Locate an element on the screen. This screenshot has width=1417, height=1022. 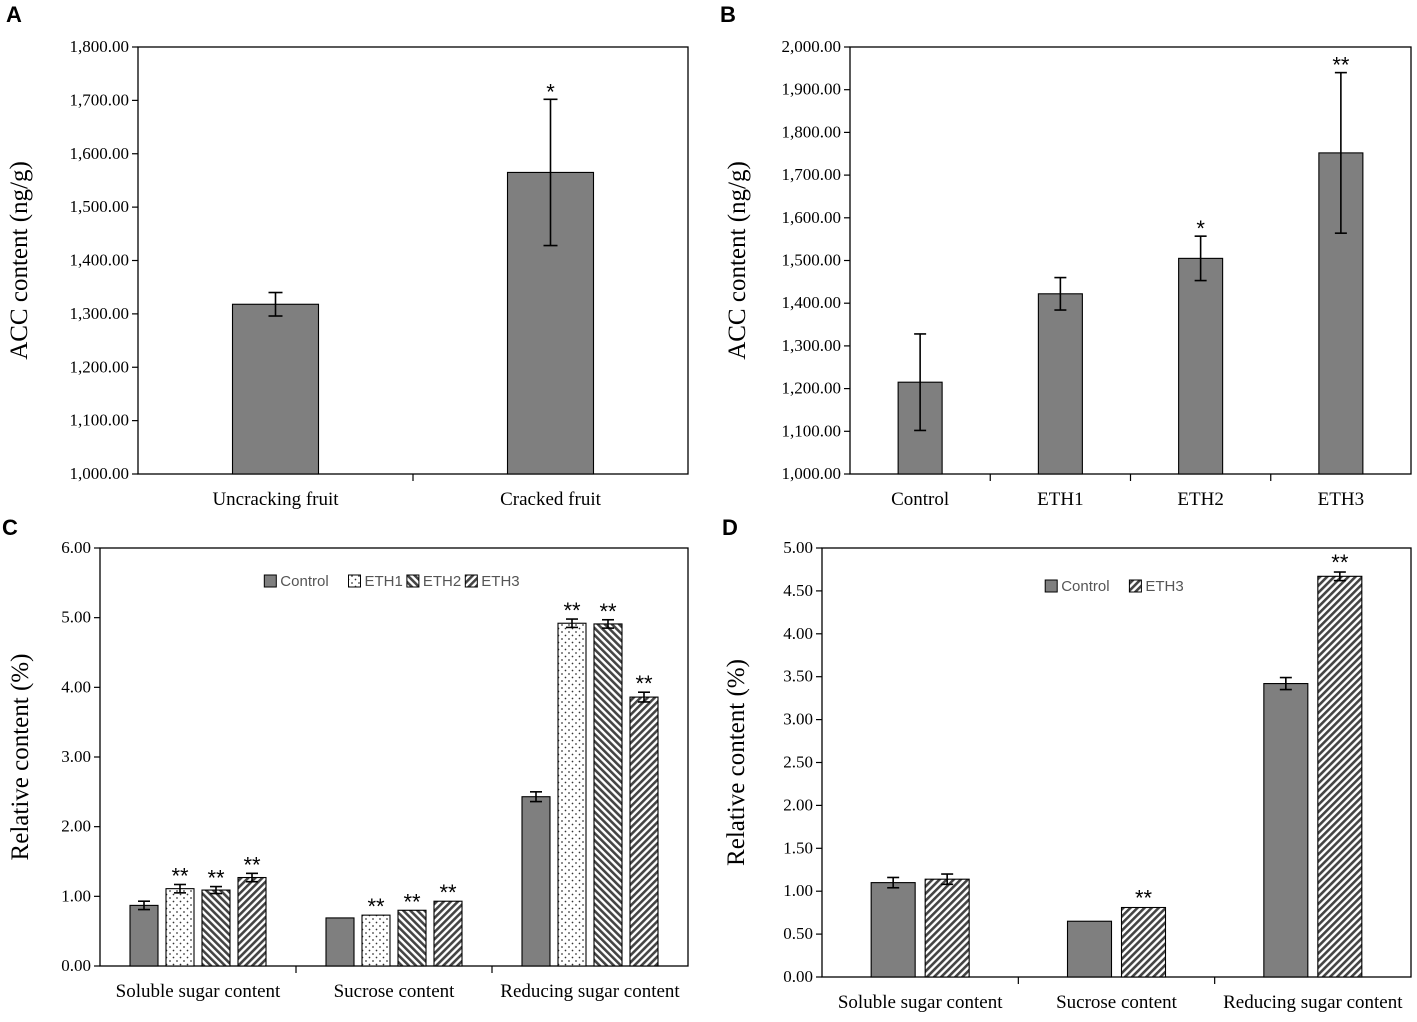
bar-eth2-sucrose-content is located at coordinates (412, 938).